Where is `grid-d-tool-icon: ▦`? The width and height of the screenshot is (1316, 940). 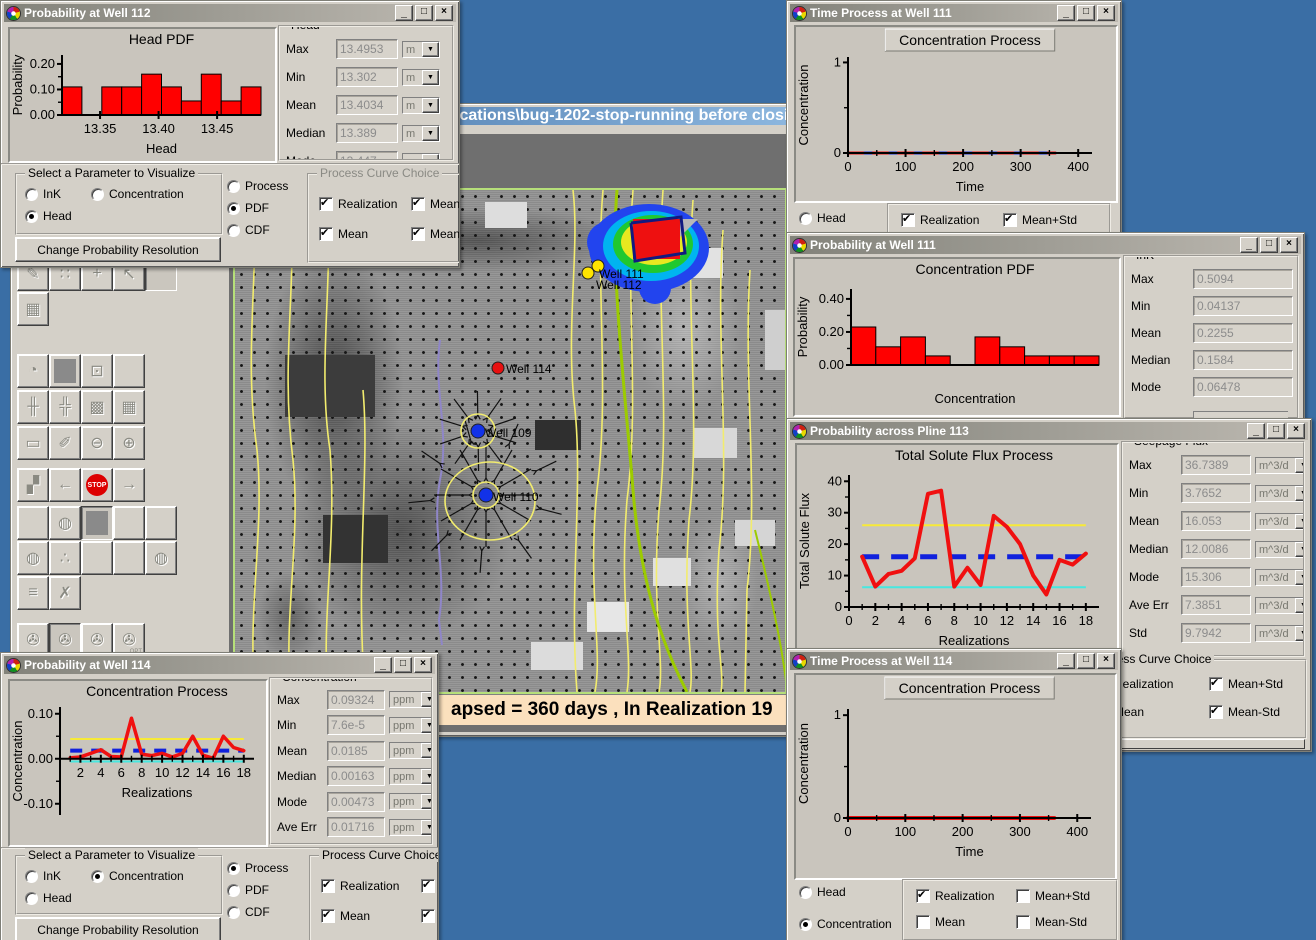
grid-d-tool-icon: ▦ is located at coordinates (129, 407).